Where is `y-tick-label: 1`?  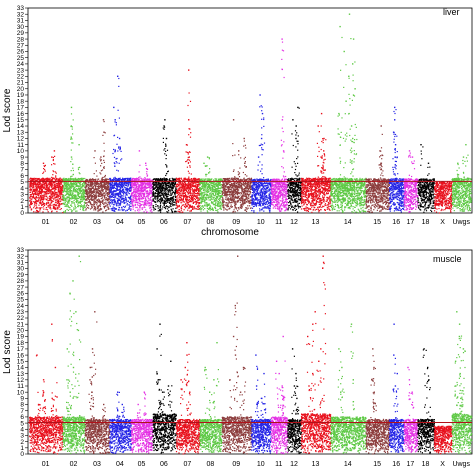 y-tick-label: 1 is located at coordinates (22, 207).